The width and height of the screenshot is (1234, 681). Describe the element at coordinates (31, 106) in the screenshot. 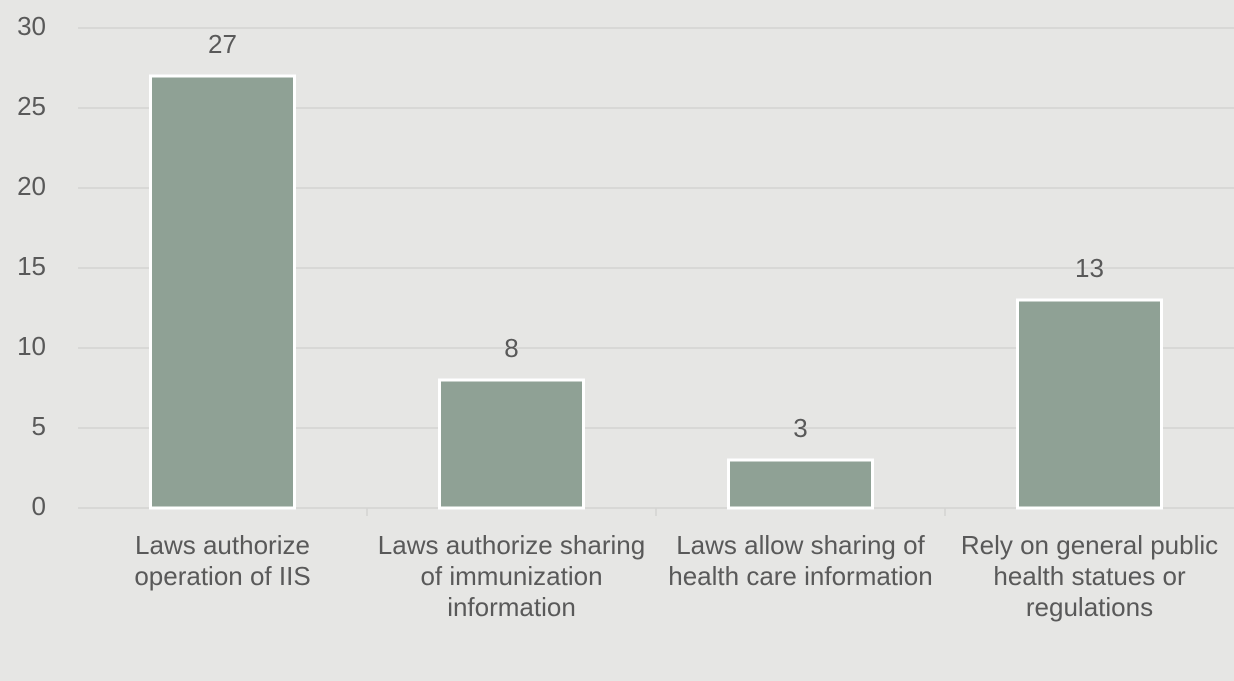

I see `y-tick-label: 25` at that location.